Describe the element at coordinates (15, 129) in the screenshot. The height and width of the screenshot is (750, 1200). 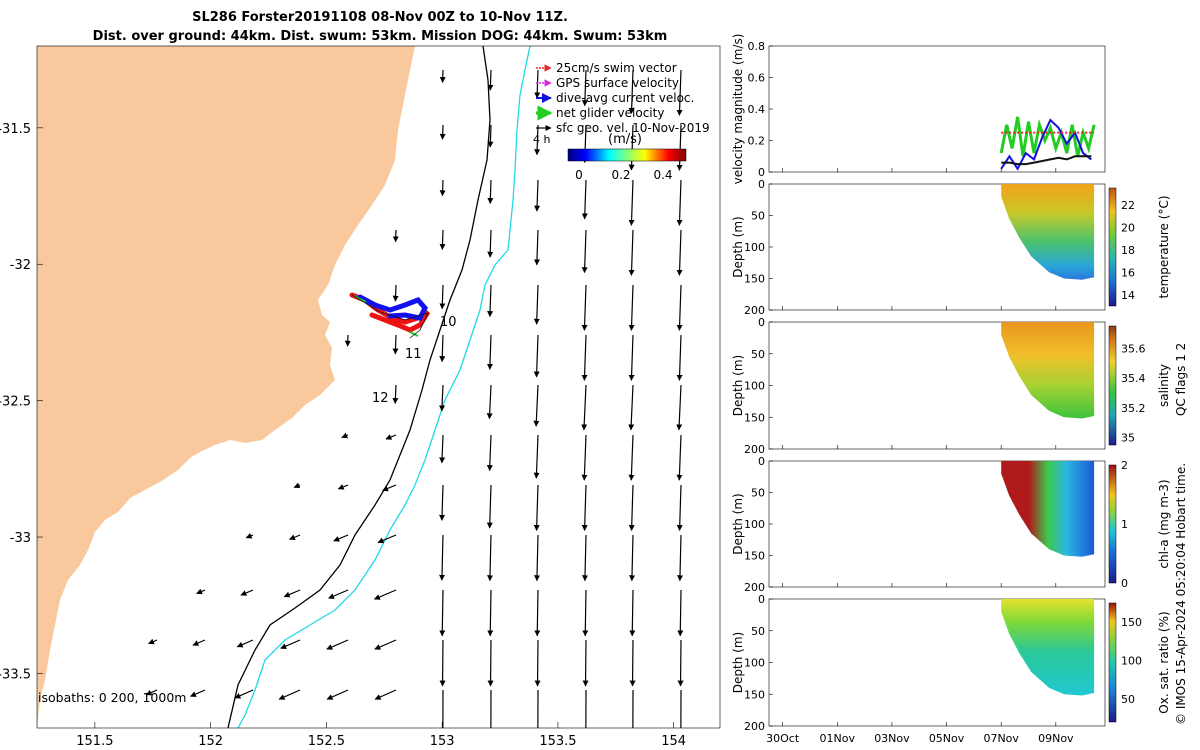
I see `map-y-tick-label: -31.5` at that location.